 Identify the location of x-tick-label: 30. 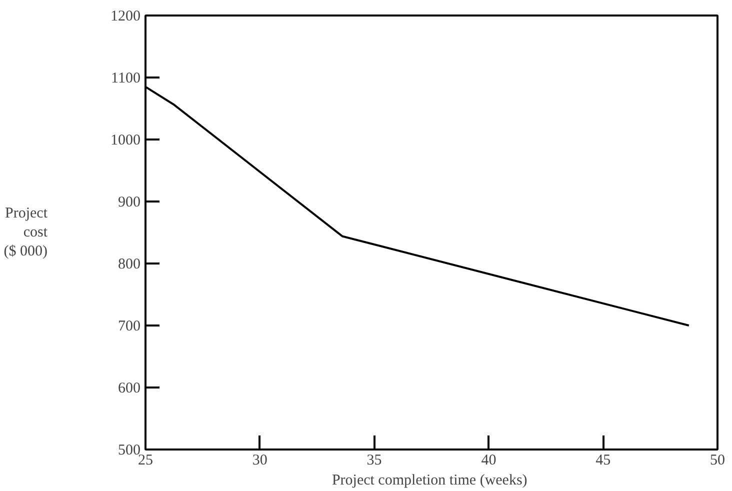
(260, 460).